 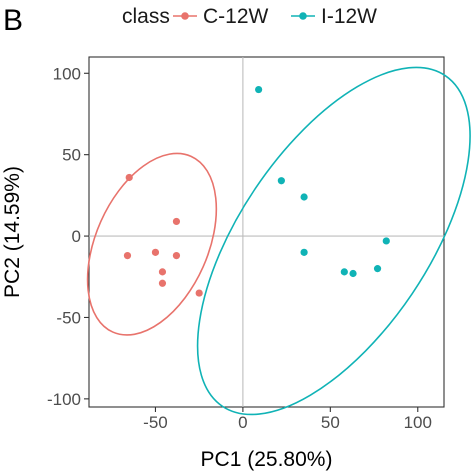 What do you see at coordinates (12, 232) in the screenshot?
I see `y-axis-label: PC2 (14.59%)` at bounding box center [12, 232].